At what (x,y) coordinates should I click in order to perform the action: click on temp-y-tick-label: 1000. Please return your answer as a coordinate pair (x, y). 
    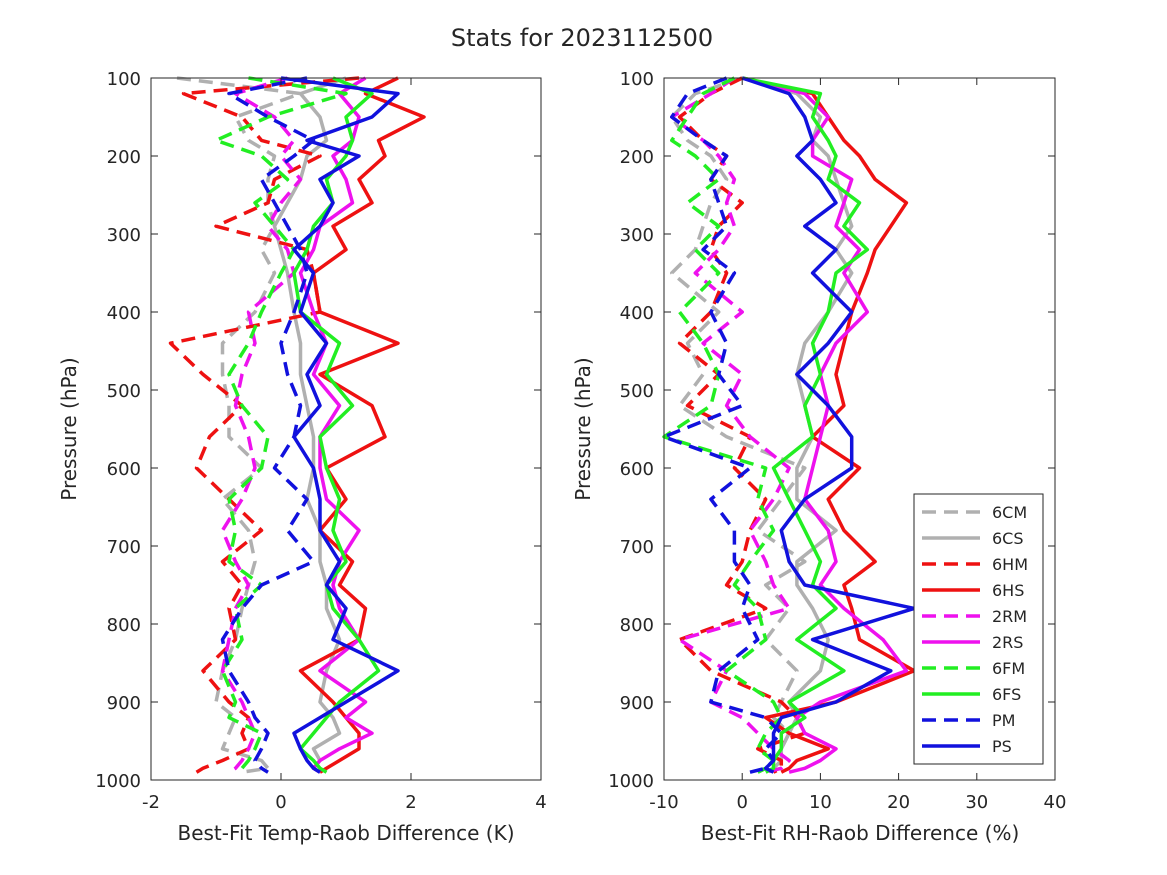
    Looking at the image, I should click on (118, 781).